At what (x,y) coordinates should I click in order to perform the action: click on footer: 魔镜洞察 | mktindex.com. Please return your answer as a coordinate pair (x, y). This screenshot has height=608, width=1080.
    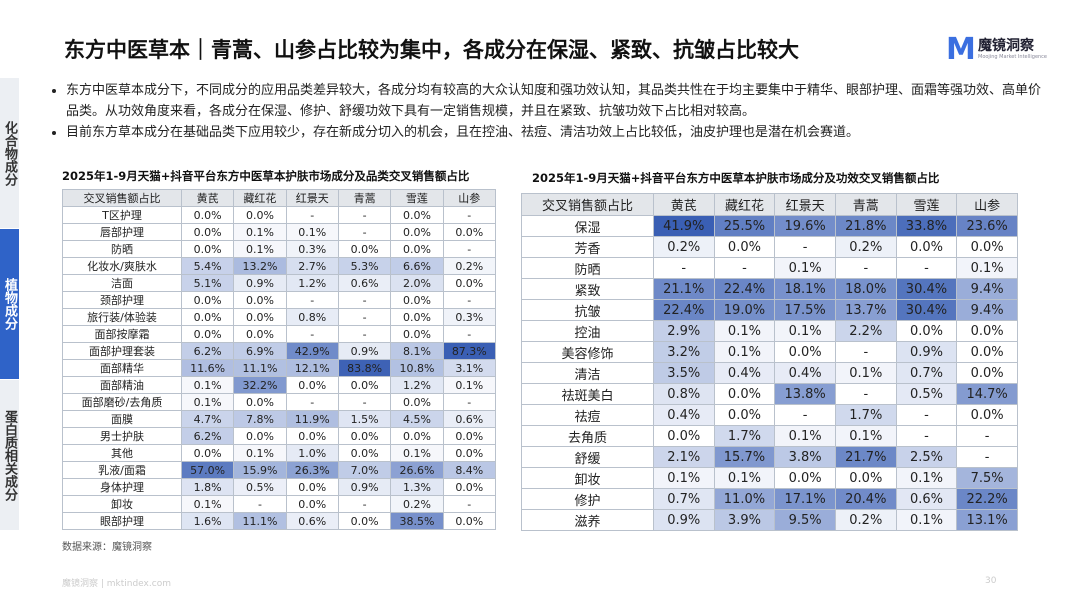
    Looking at the image, I should click on (116, 584).